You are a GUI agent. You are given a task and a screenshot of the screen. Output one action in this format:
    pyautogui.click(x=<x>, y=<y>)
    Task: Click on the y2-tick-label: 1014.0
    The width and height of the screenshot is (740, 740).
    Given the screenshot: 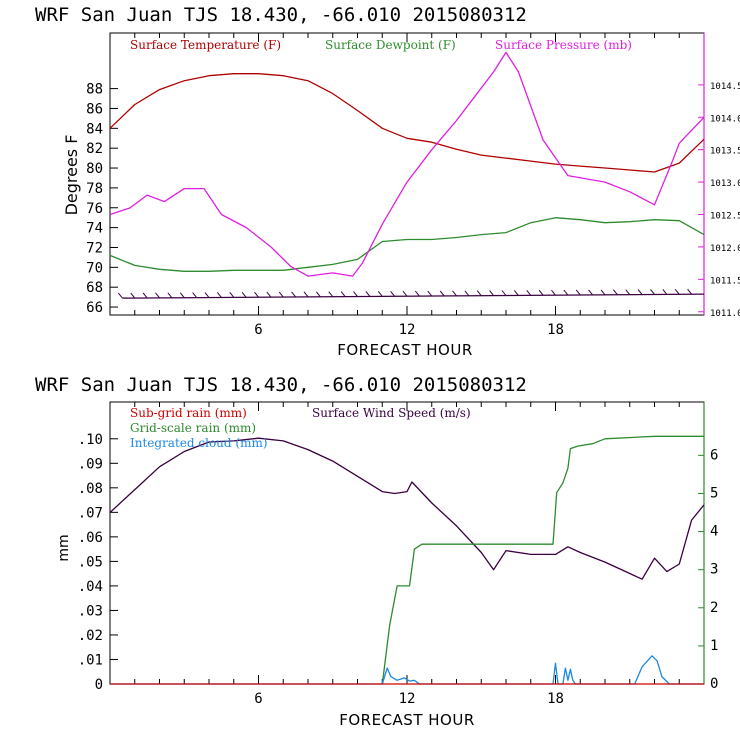 What is the action you would take?
    pyautogui.click(x=725, y=119)
    